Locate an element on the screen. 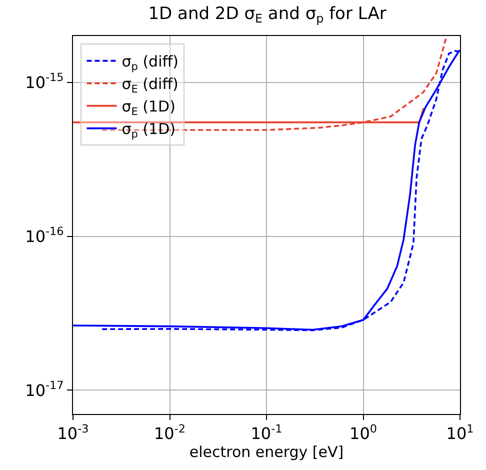  x-tick-label: 10$^{-3}$ is located at coordinates (73, 433).